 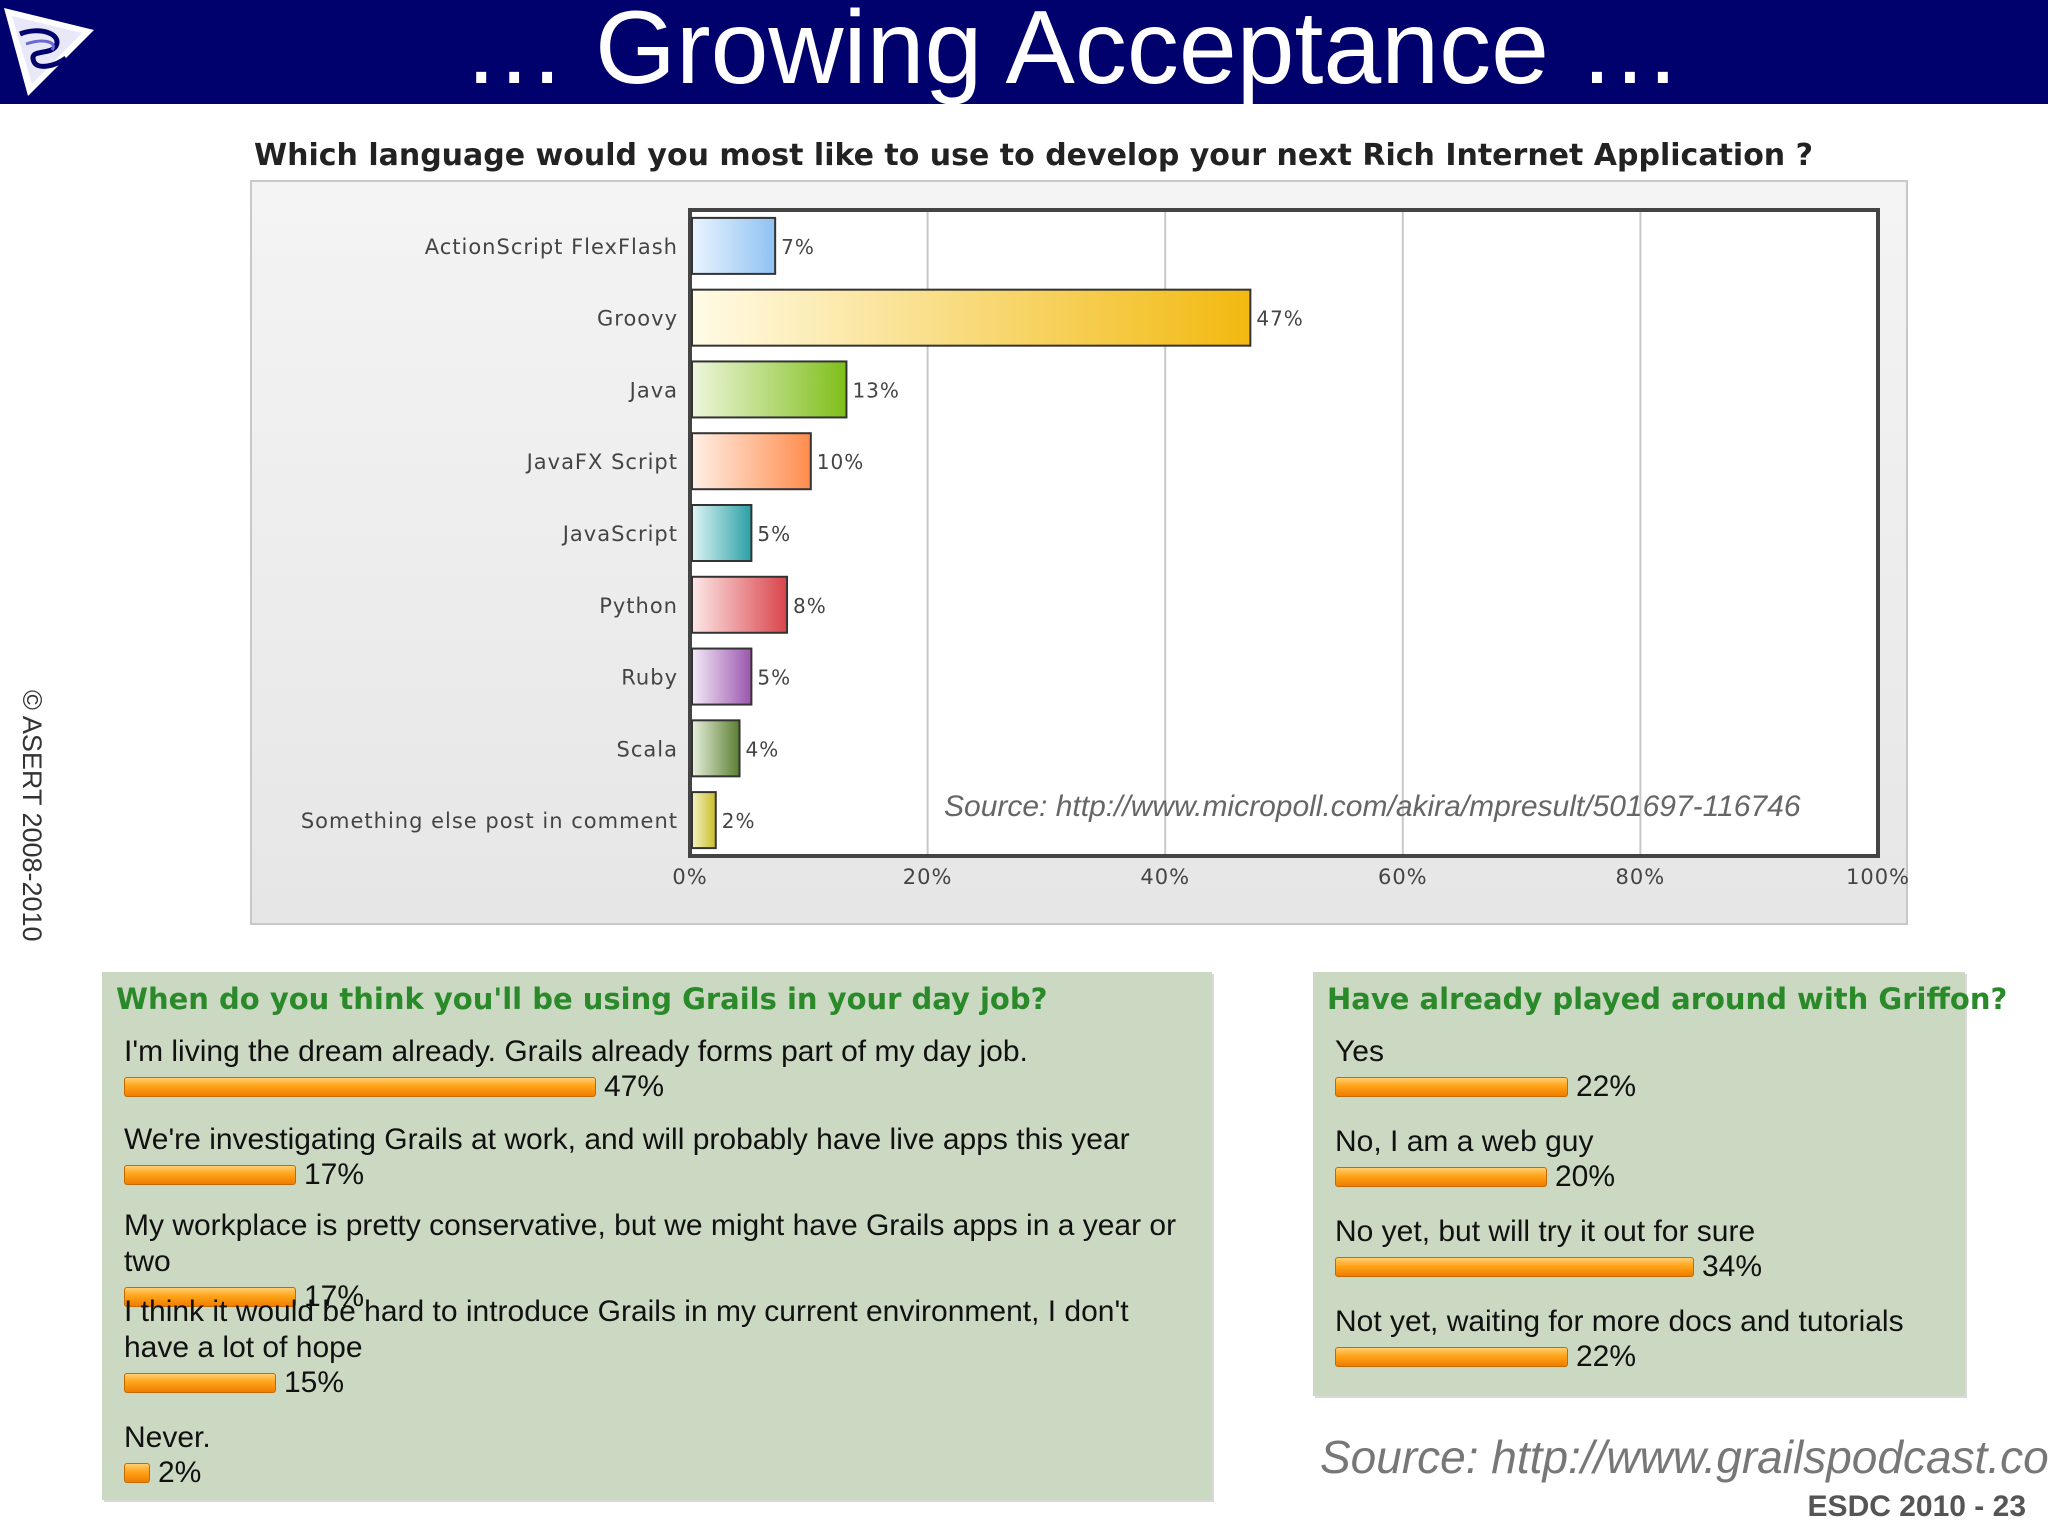 What do you see at coordinates (1165, 877) in the screenshot?
I see `x-tick-label: 40%` at bounding box center [1165, 877].